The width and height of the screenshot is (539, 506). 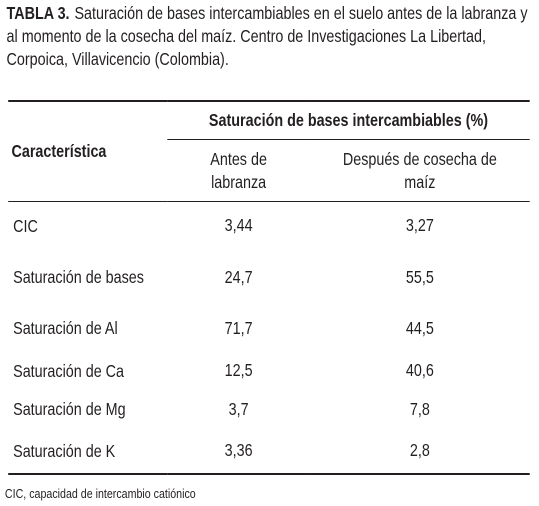 I want to click on table-row: Saturación de K 3,36 2,8, so click(x=269, y=451).